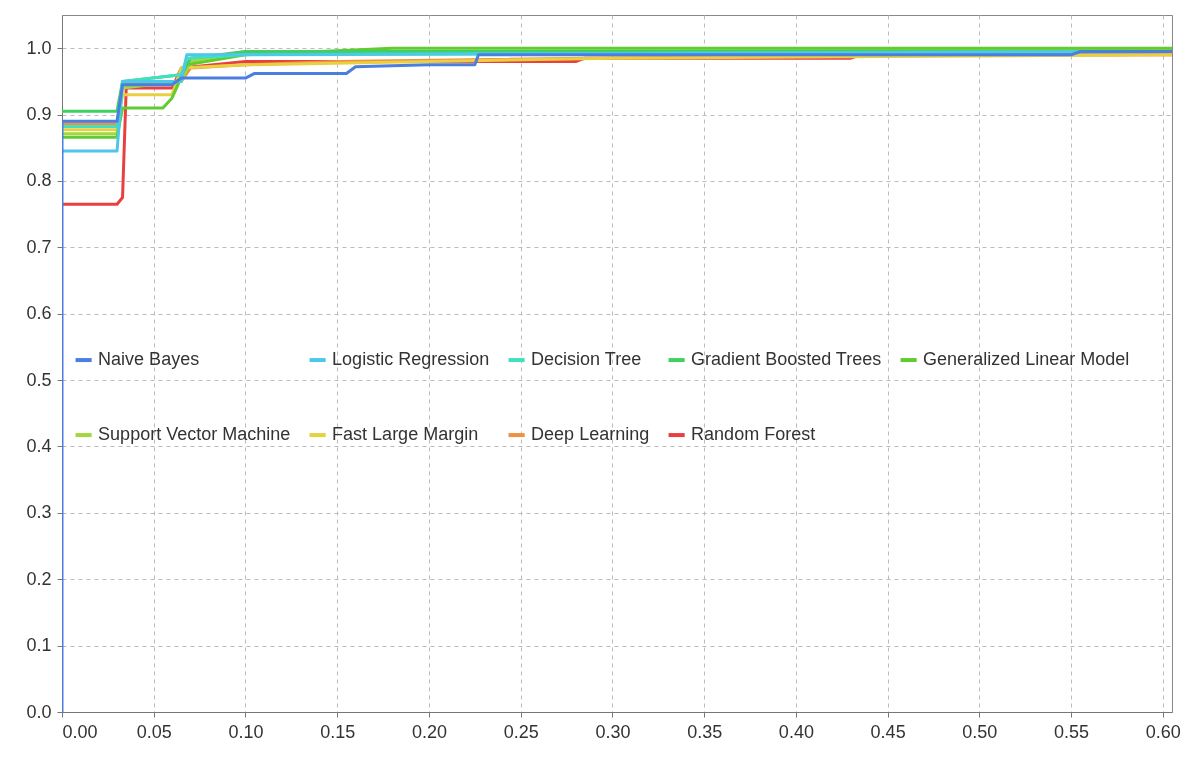 This screenshot has height=764, width=1196. What do you see at coordinates (39, 47) in the screenshot?
I see `y-tick-label: 1.0` at bounding box center [39, 47].